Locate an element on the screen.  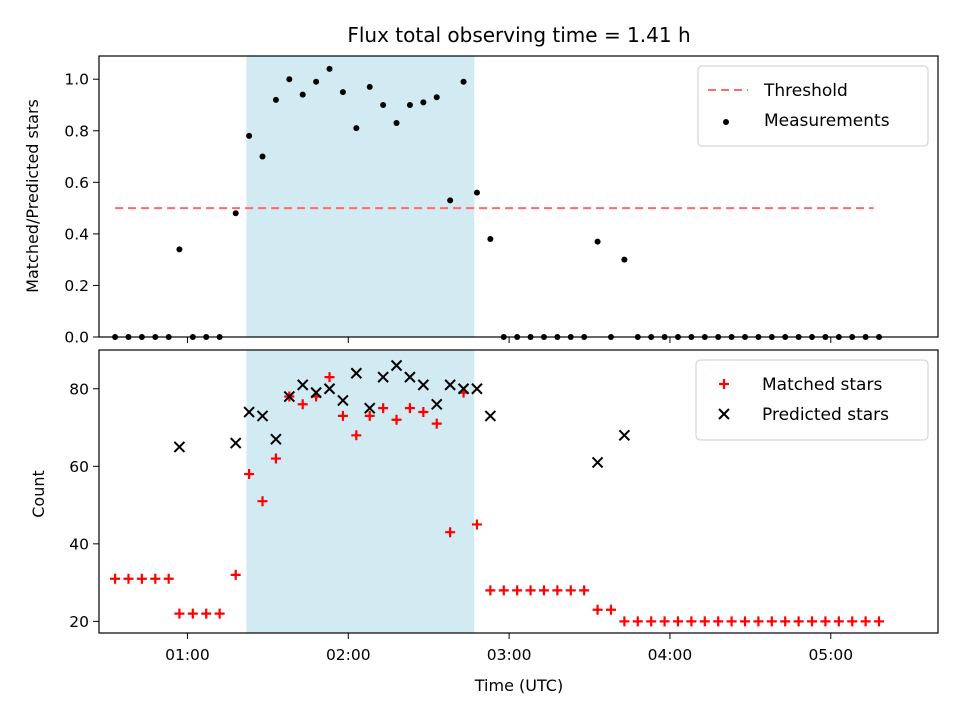
x-tick-label: 04:00 is located at coordinates (670, 655).